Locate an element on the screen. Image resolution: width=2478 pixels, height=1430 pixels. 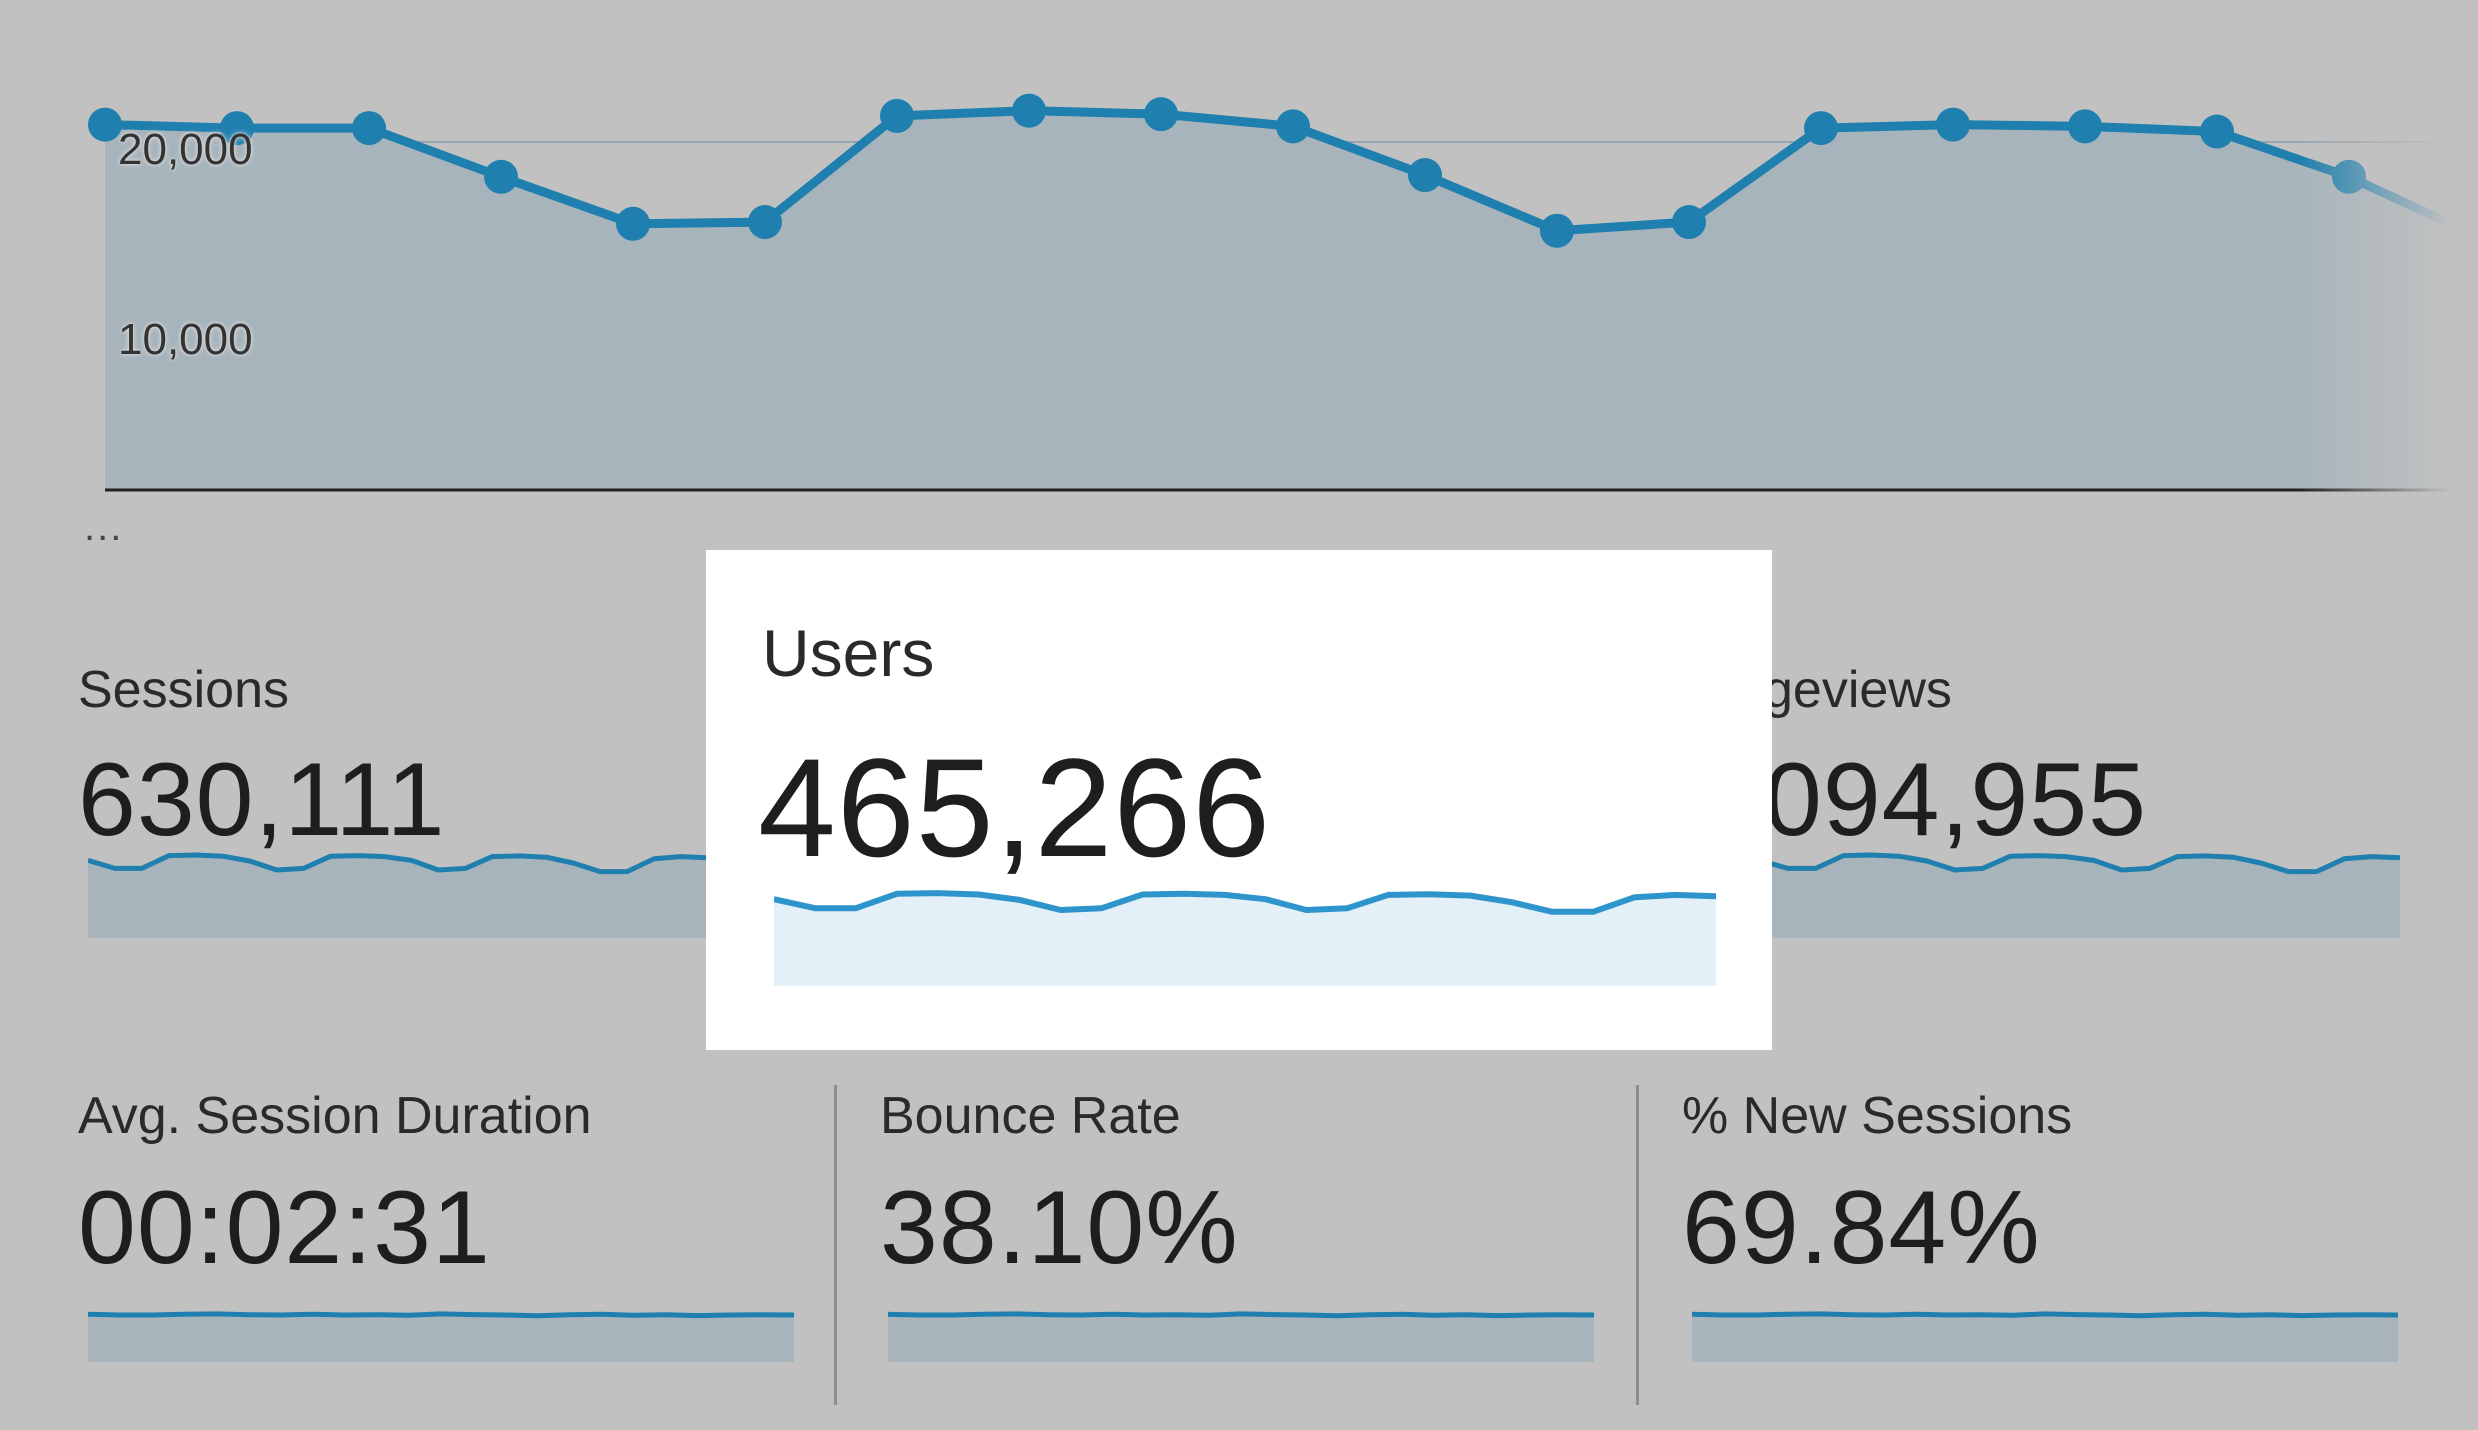
metric-title: Bounce Rate is located at coordinates (1030, 1116).